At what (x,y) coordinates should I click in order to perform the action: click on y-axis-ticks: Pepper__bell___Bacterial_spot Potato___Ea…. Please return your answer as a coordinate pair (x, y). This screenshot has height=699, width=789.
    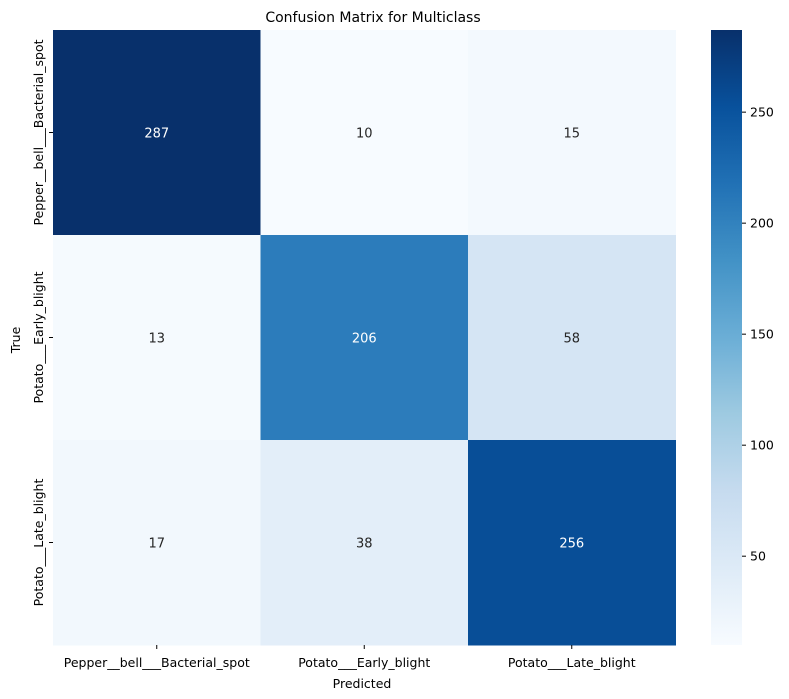
    Looking at the image, I should click on (42, 322).